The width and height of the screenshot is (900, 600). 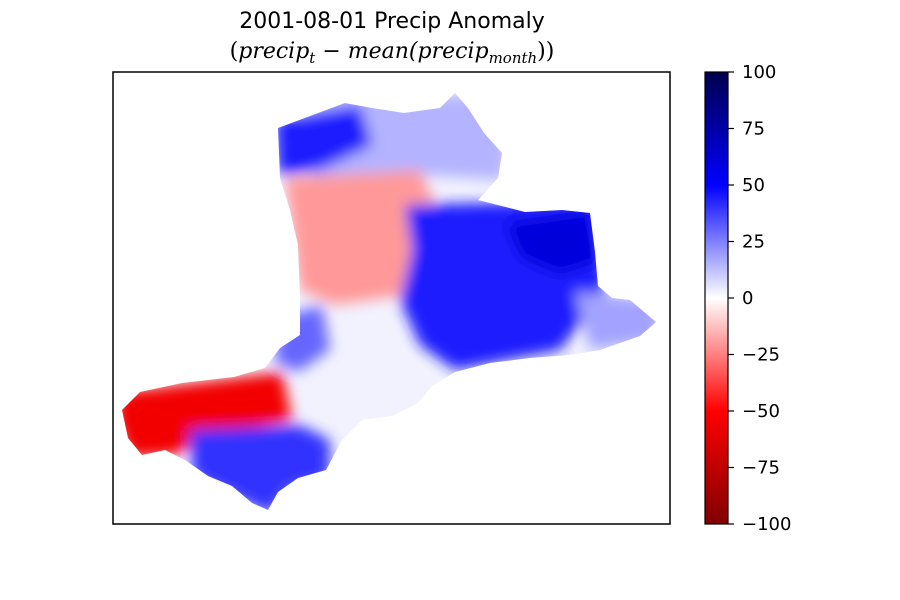 I want to click on colorbar-tick-label: 75, so click(x=753, y=129).